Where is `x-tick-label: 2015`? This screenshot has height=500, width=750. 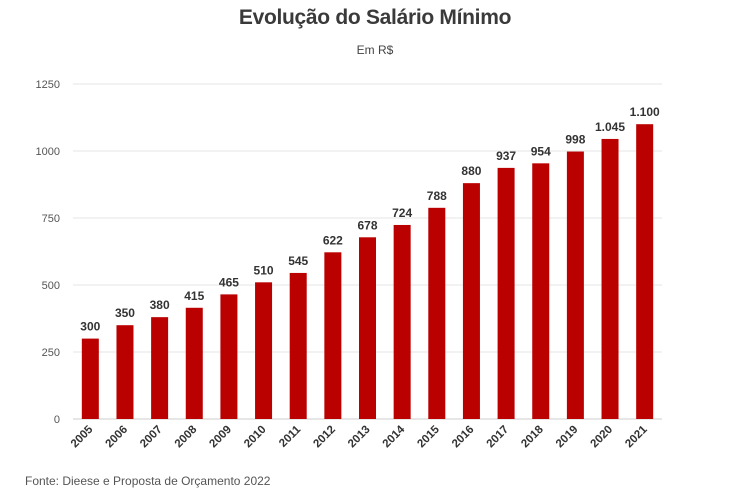 x-tick-label: 2015 is located at coordinates (428, 436).